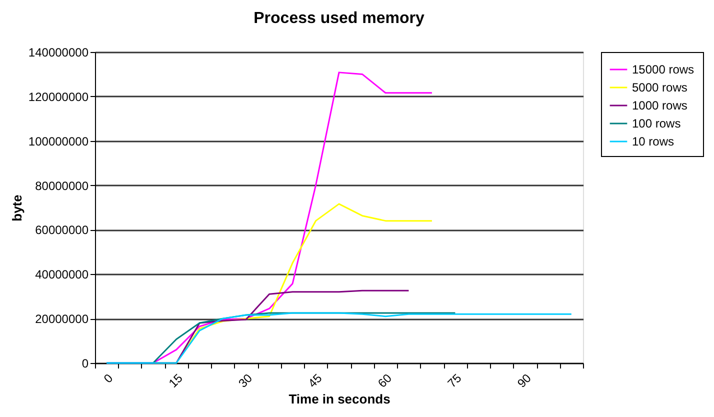 Image resolution: width=714 pixels, height=417 pixels. What do you see at coordinates (62, 185) in the screenshot?
I see `y-tick-label: 80000000` at bounding box center [62, 185].